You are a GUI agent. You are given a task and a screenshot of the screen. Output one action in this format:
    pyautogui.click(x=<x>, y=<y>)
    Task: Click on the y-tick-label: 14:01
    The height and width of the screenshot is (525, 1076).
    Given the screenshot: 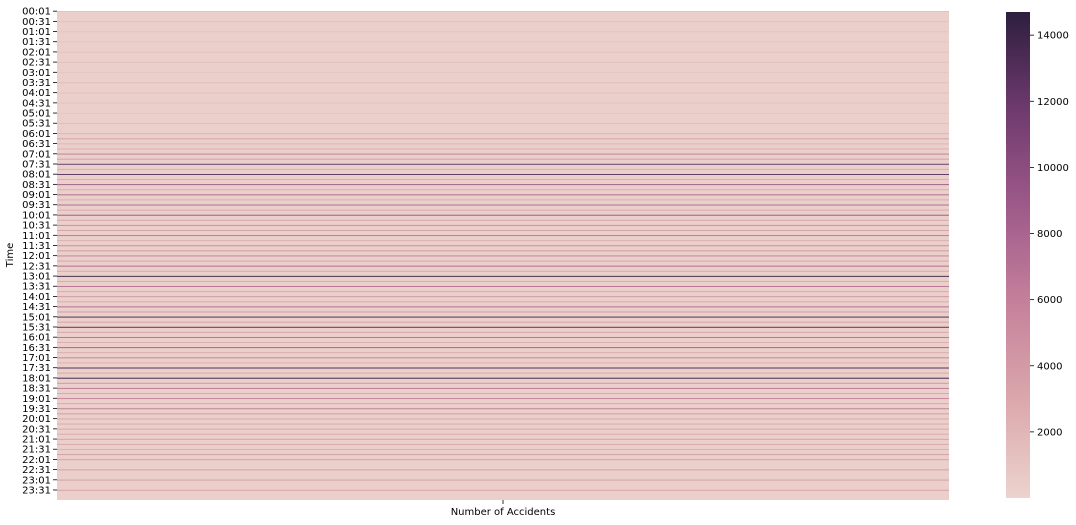 What is the action you would take?
    pyautogui.click(x=36, y=297)
    